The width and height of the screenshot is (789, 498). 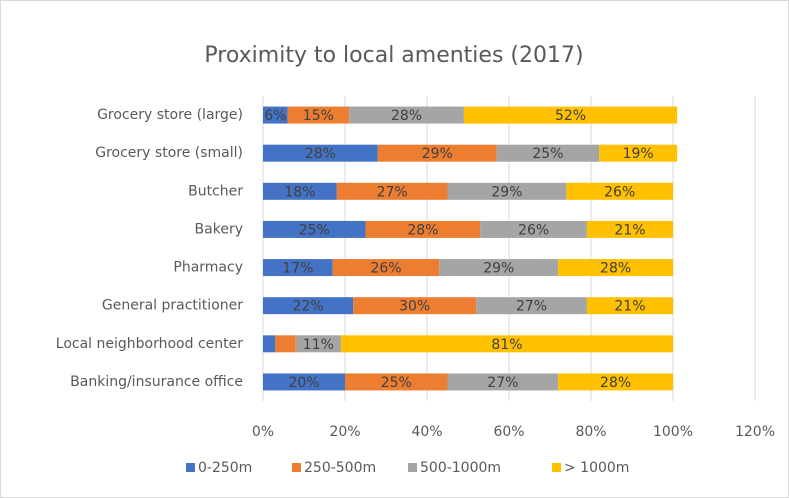 I want to click on y-tick-label: Grocery store (small), so click(x=169, y=153).